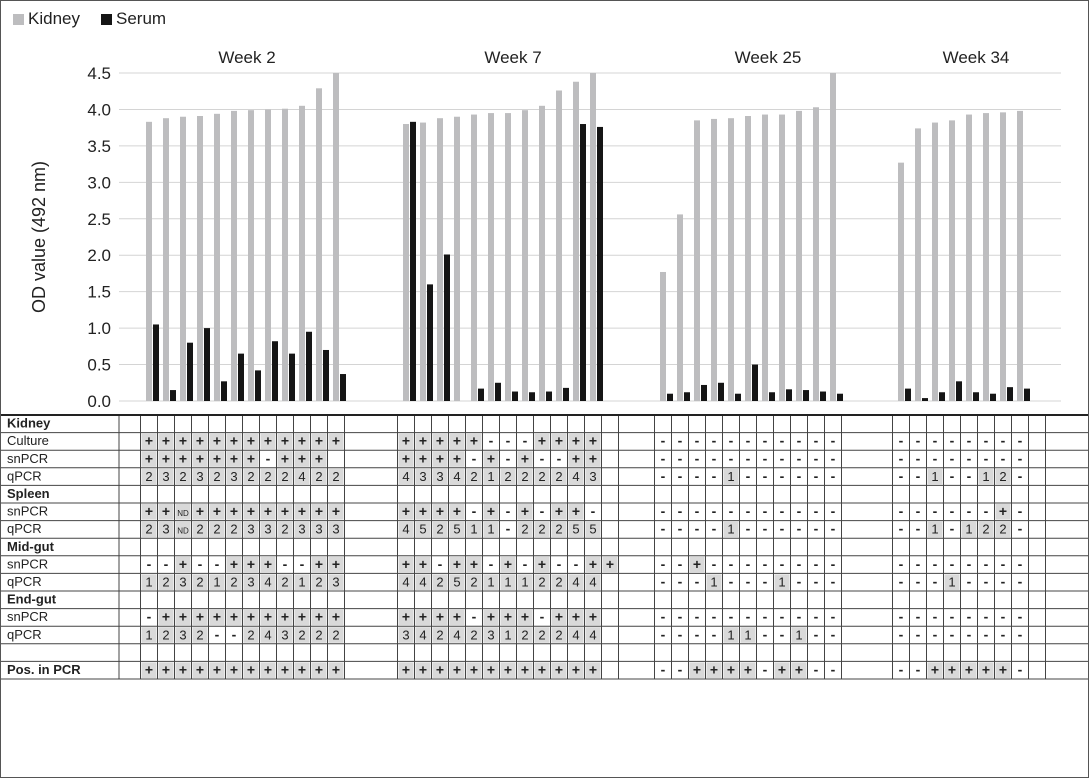 The height and width of the screenshot is (778, 1089). I want to click on legend-kidney-label: Kidney, so click(54, 18).